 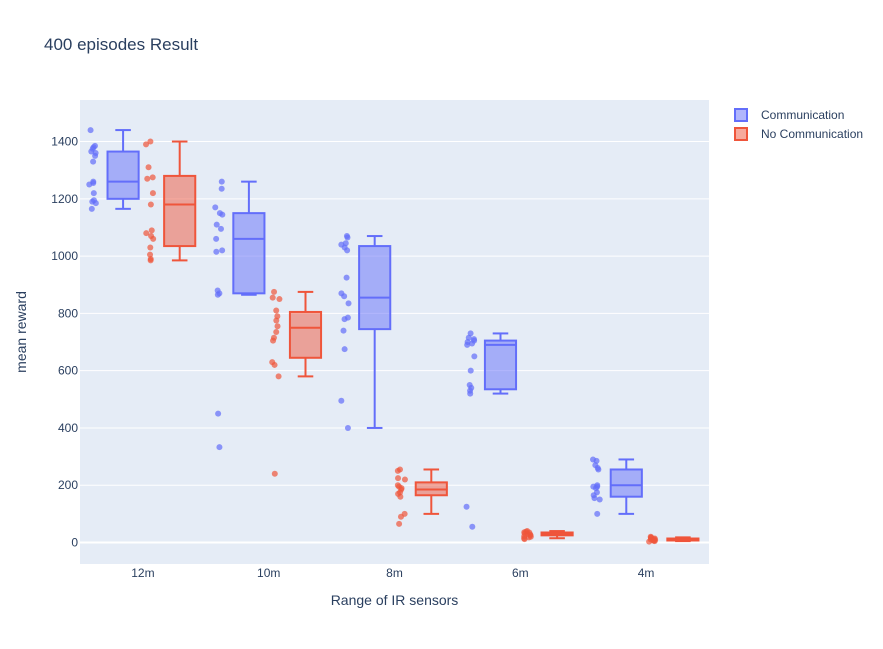 What do you see at coordinates (64, 256) in the screenshot?
I see `y-tick-label: 1000` at bounding box center [64, 256].